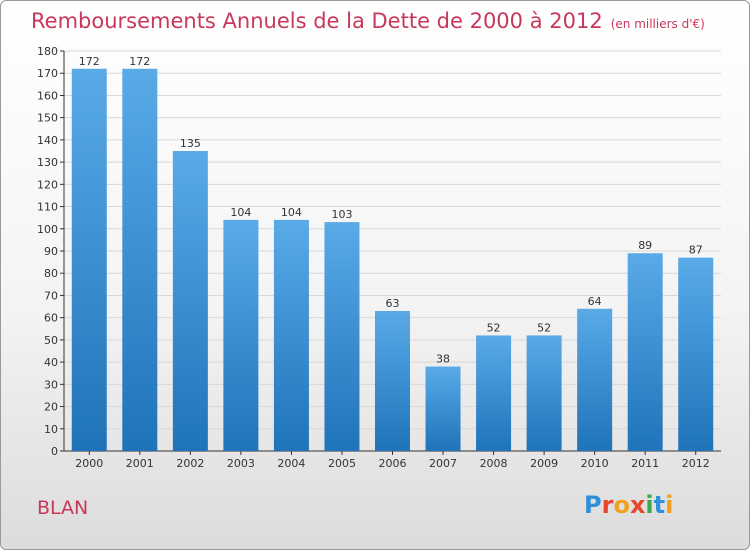  What do you see at coordinates (657, 24) in the screenshot?
I see `chart-unit: (en milliers d'€)` at bounding box center [657, 24].